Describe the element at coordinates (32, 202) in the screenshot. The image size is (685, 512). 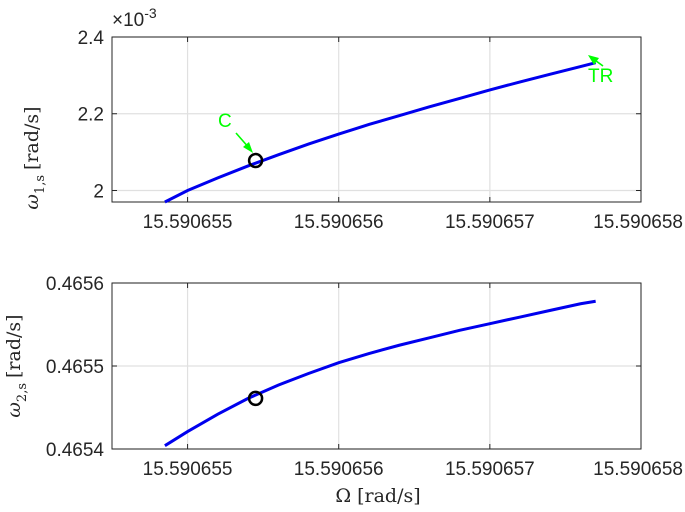
I see `top-panel-y-axis-symbol: ω` at that location.